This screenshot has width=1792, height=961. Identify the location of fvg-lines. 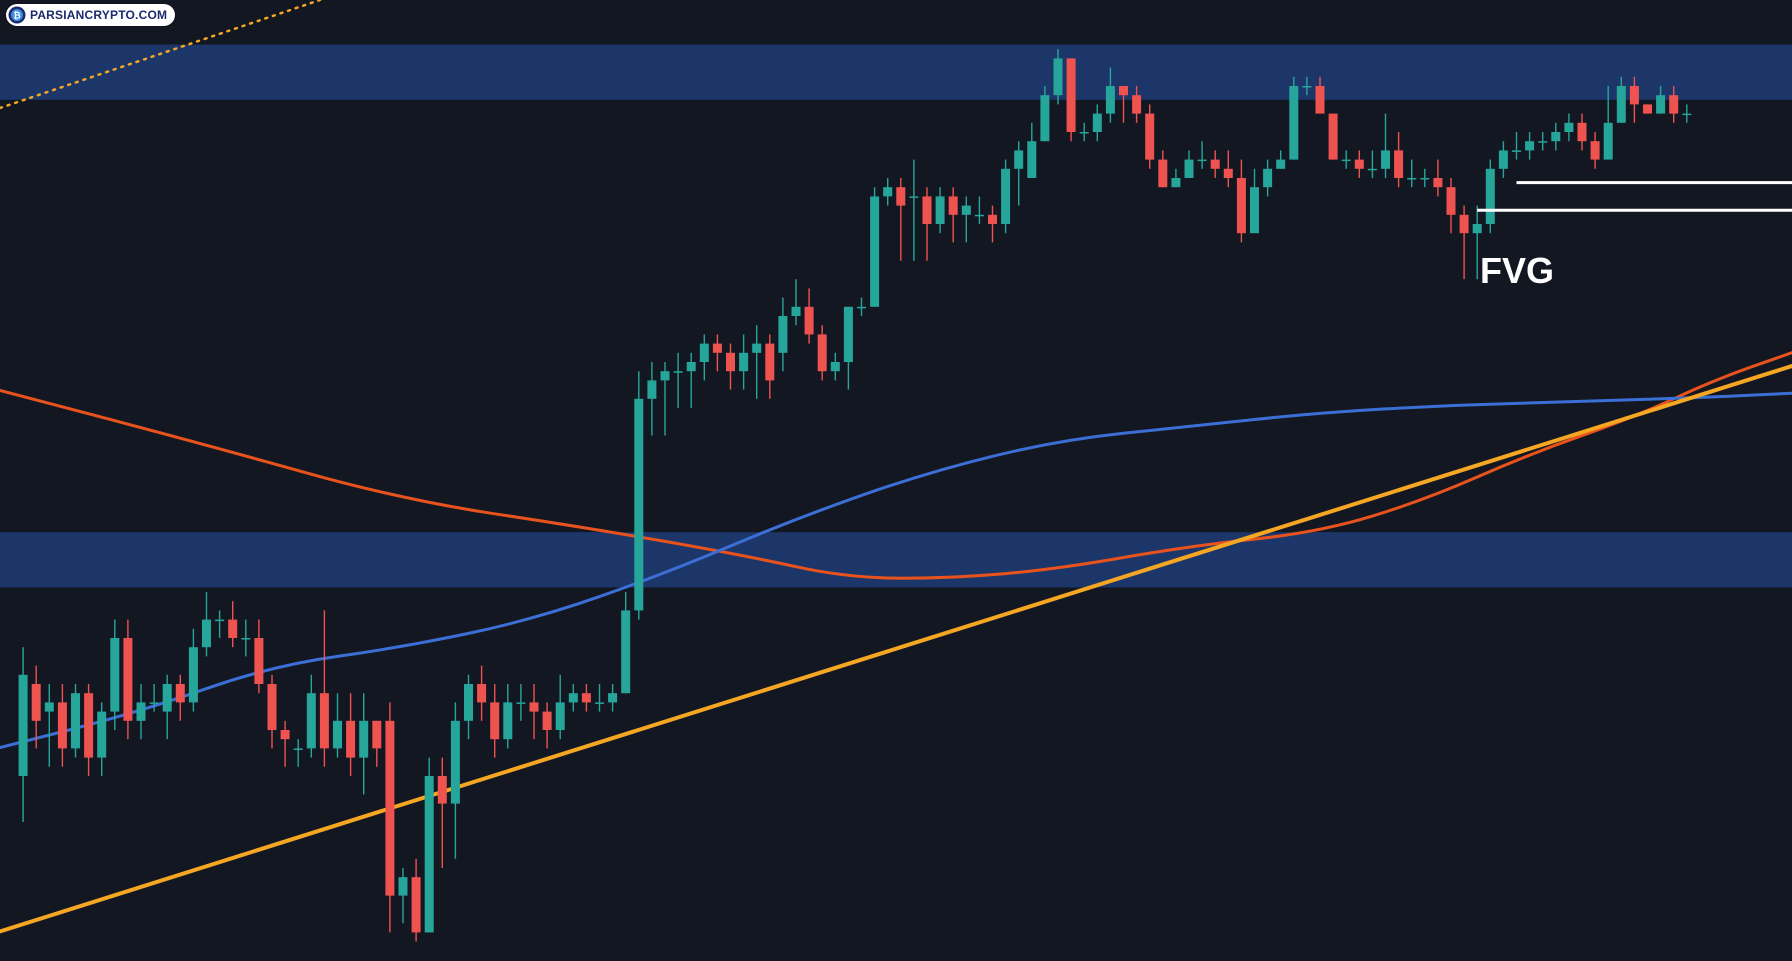
(1634, 196).